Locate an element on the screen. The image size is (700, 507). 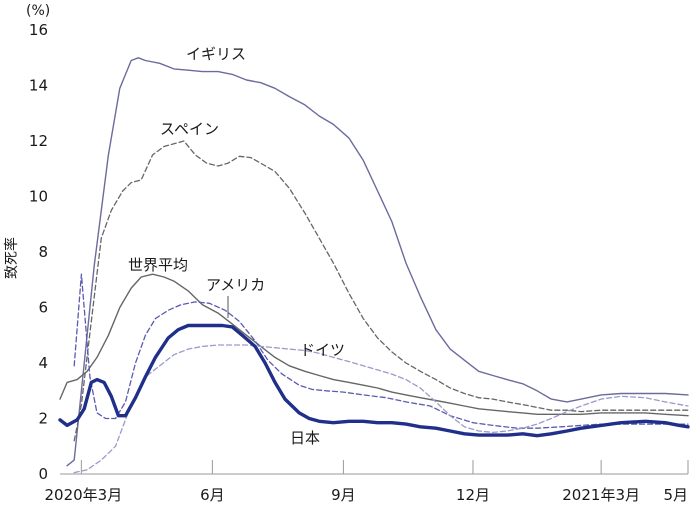
x-tick-label: 2021年3月 is located at coordinates (601, 495).